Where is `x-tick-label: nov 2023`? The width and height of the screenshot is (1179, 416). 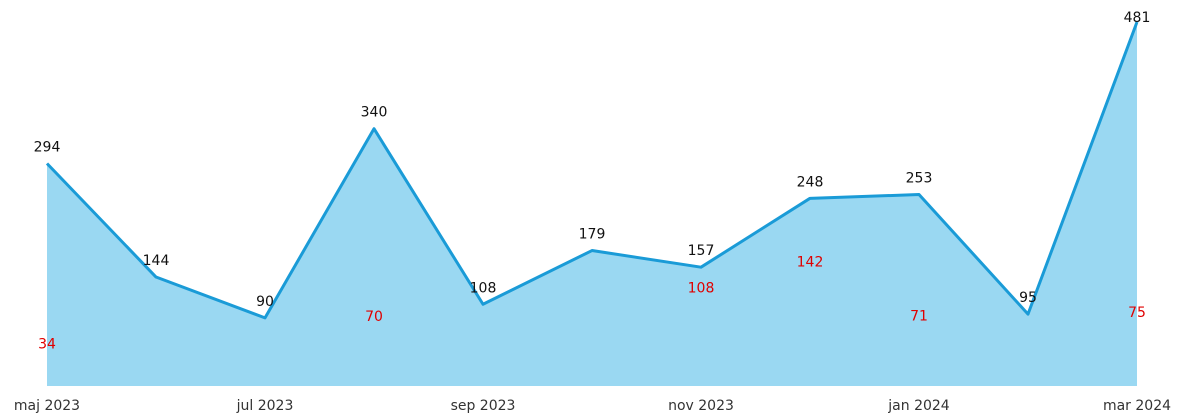
x-tick-label: nov 2023 is located at coordinates (701, 406).